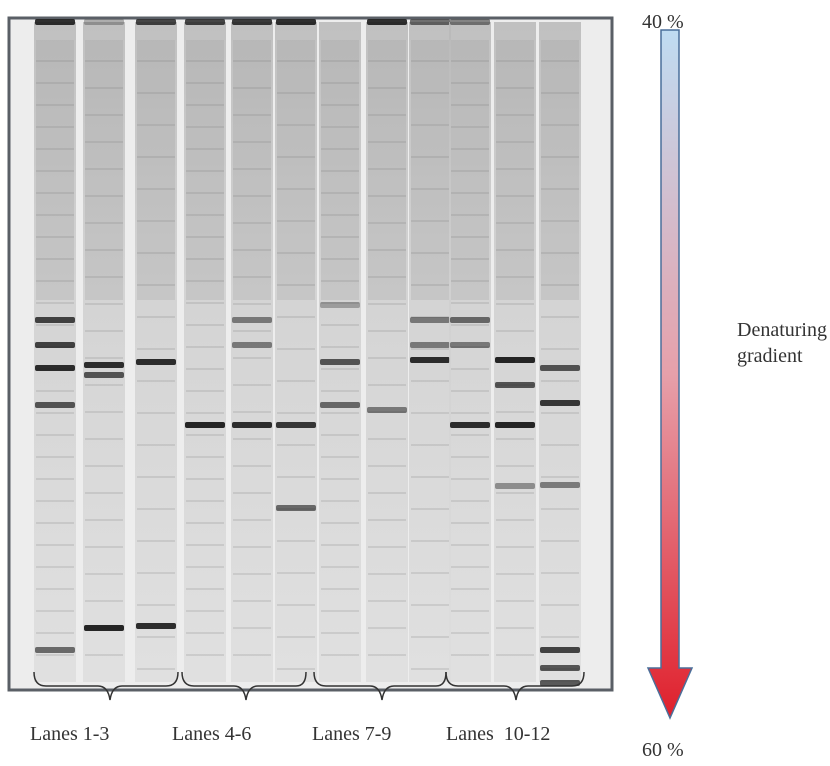  Describe the element at coordinates (663, 22) in the screenshot. I see `top-label: 40 %` at that location.